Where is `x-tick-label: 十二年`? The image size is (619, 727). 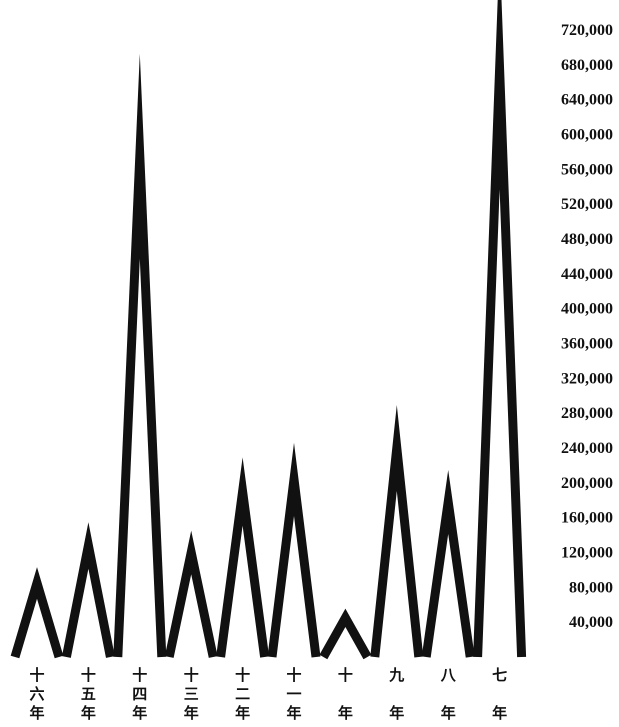
x-tick-label: 十二年 is located at coordinates (242, 694).